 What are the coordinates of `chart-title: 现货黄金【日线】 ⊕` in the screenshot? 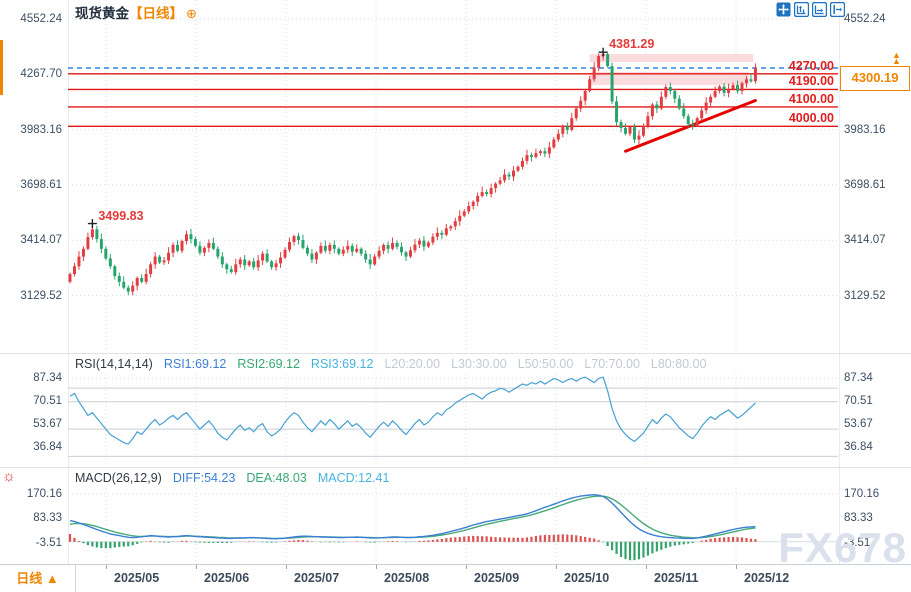 It's located at (136, 12).